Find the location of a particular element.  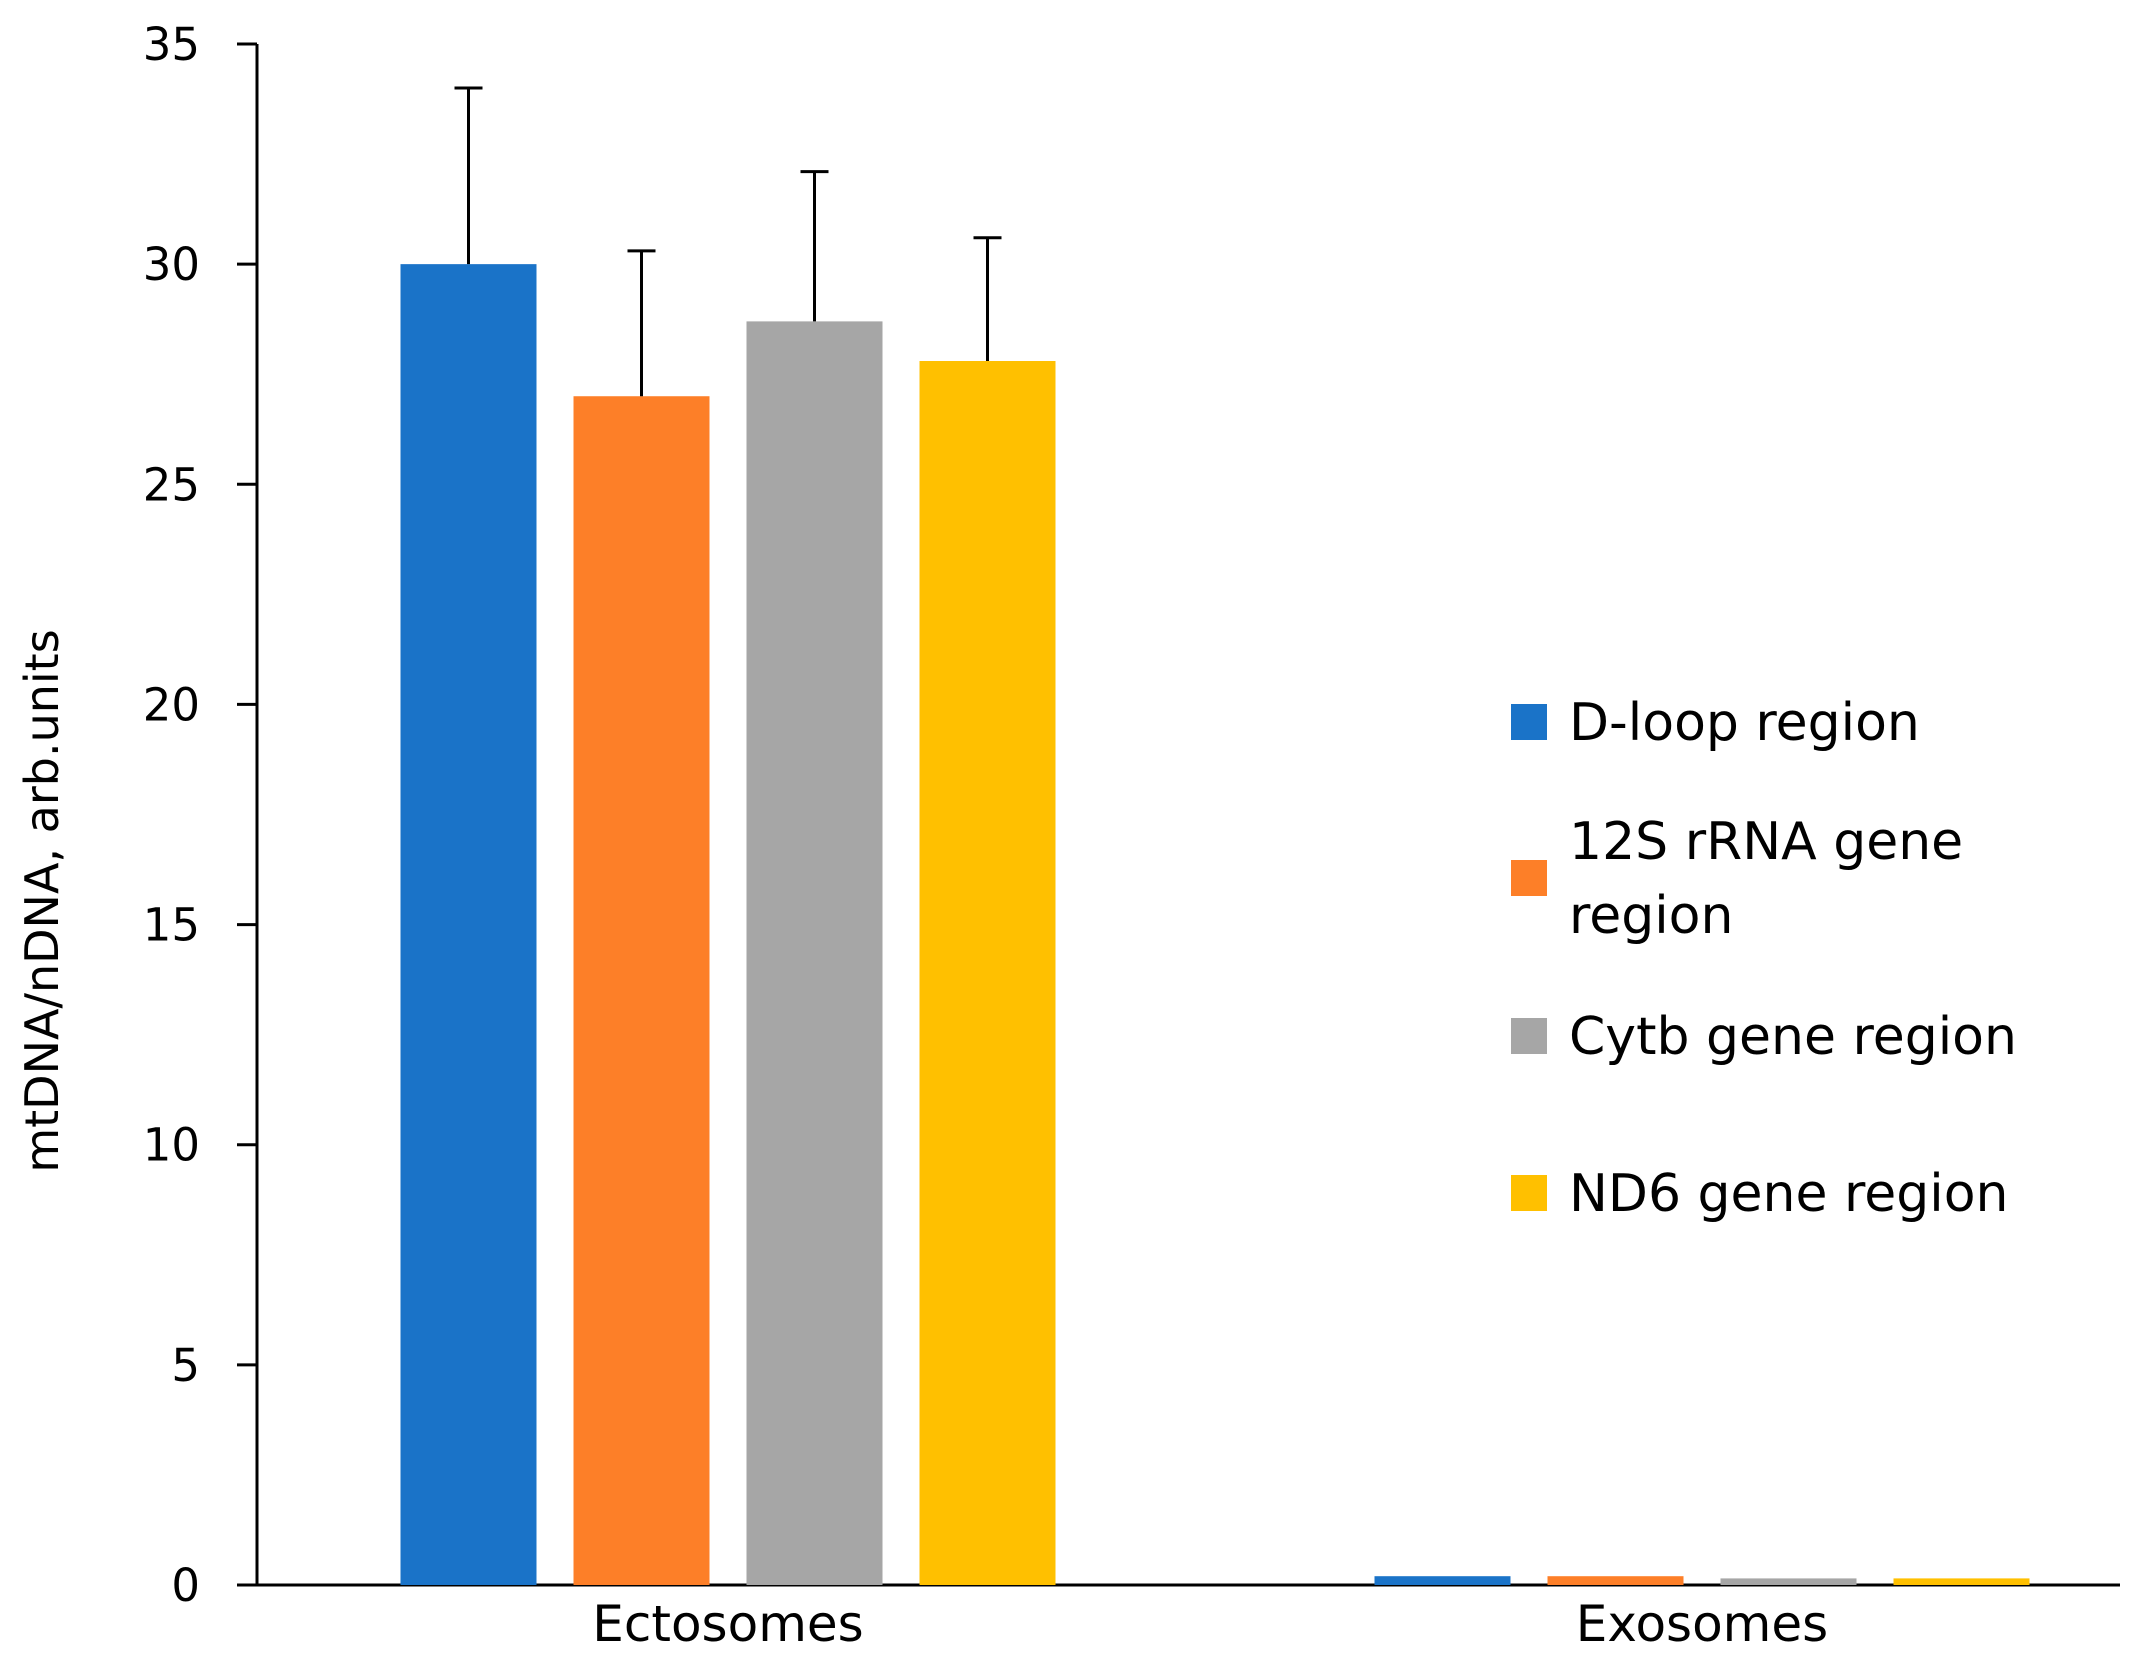

y-tick-label: 15 is located at coordinates (171, 925).